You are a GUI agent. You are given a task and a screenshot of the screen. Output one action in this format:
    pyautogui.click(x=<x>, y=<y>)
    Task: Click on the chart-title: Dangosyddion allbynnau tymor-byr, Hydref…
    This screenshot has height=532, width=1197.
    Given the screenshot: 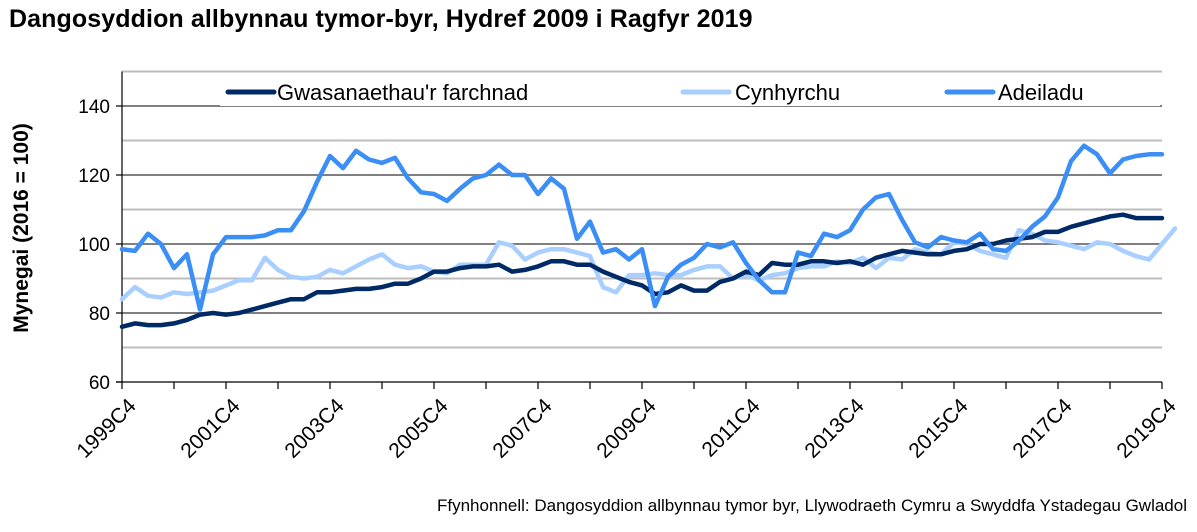 What is the action you would take?
    pyautogui.click(x=381, y=19)
    